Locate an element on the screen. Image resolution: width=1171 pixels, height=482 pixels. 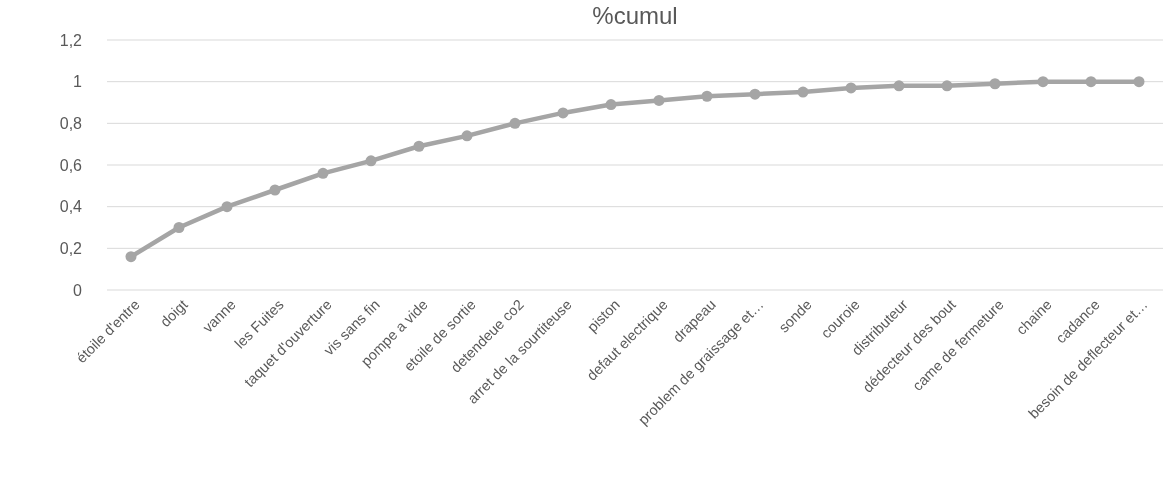
y-tick-label: 0,2 is located at coordinates (71, 248).